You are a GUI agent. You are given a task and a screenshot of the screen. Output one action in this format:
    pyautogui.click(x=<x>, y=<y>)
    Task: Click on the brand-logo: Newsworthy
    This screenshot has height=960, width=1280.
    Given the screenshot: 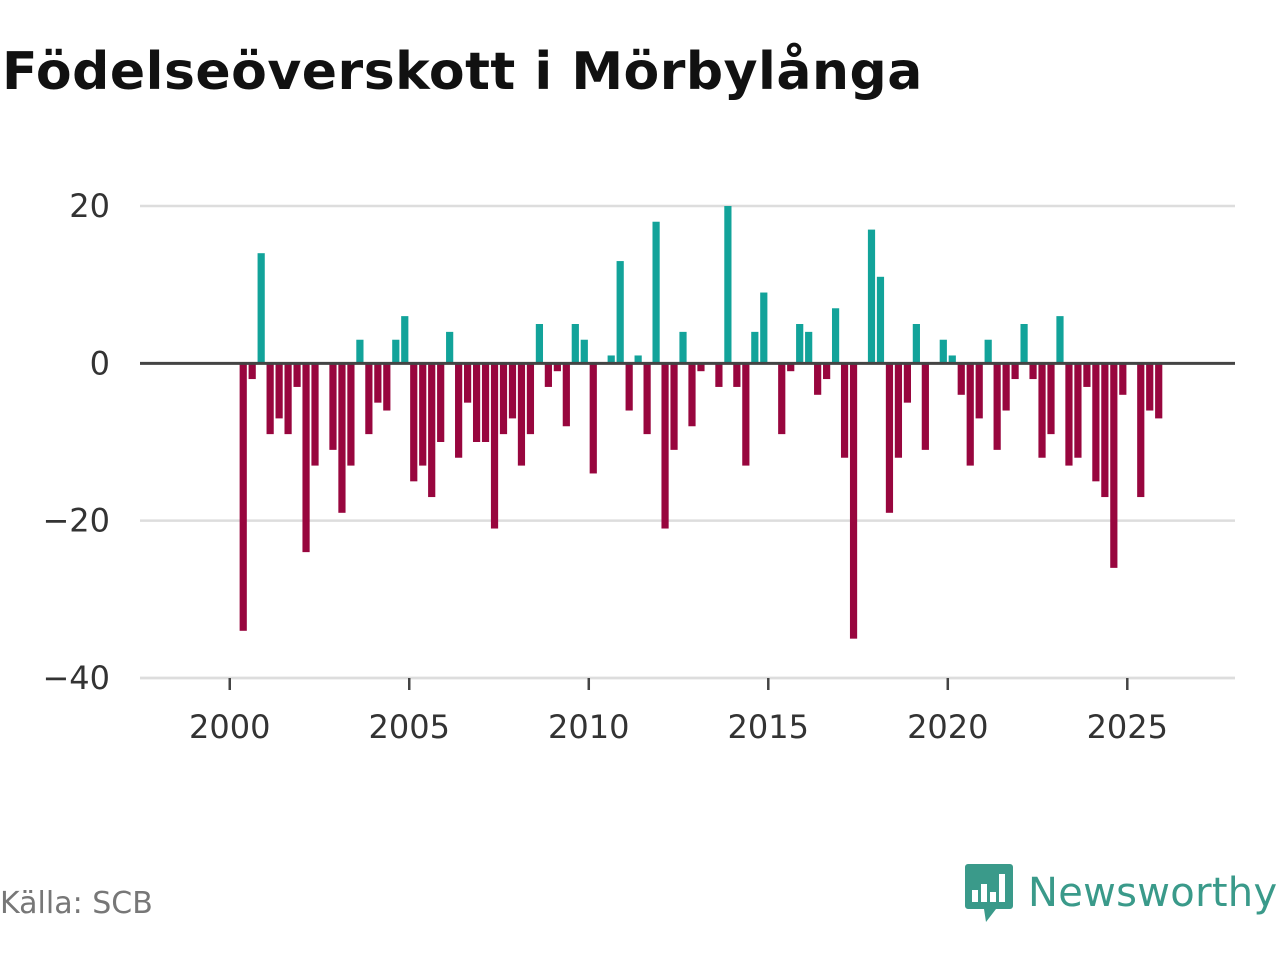 What is the action you would take?
    pyautogui.click(x=1120, y=893)
    